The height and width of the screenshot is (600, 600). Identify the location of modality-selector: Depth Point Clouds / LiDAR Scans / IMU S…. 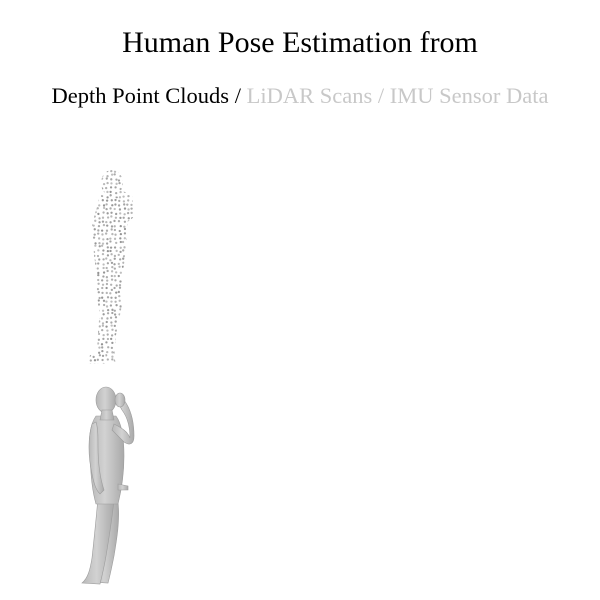
(300, 96).